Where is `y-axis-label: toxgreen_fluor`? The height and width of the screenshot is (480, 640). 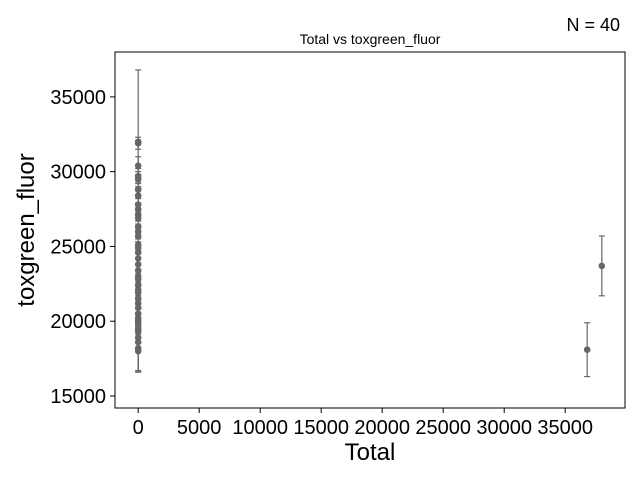 y-axis-label: toxgreen_fluor is located at coordinates (26, 229).